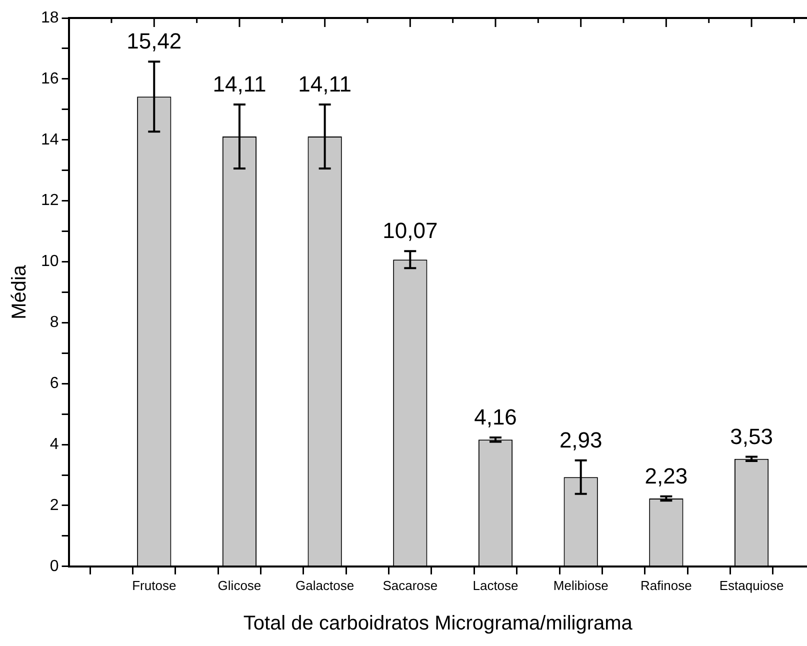 The width and height of the screenshot is (807, 646). I want to click on x-axis-title: Total de carboidratos Micrograma/miligrama, so click(438, 623).